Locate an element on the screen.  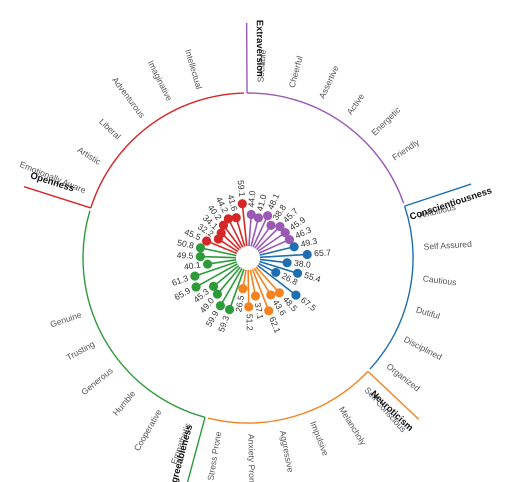
facet-label: Liberal is located at coordinates (110, 129).